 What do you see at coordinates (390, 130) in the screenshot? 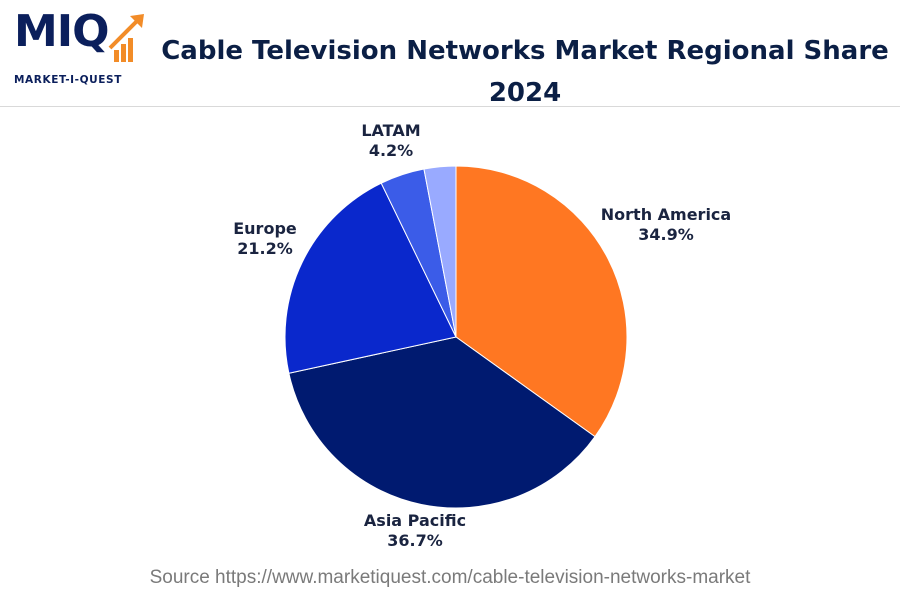
I see `slice-label-latam: LATAM` at bounding box center [390, 130].